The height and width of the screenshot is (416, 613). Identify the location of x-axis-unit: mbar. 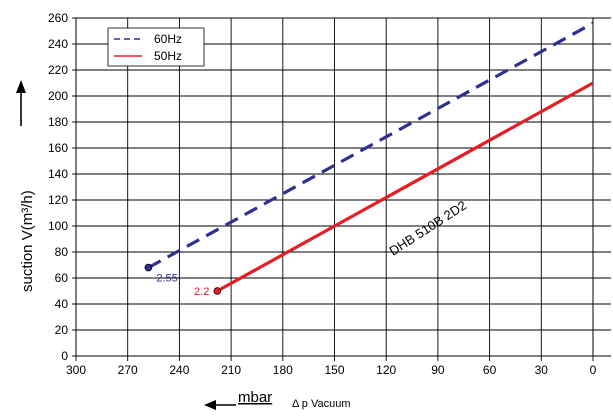
(255, 397).